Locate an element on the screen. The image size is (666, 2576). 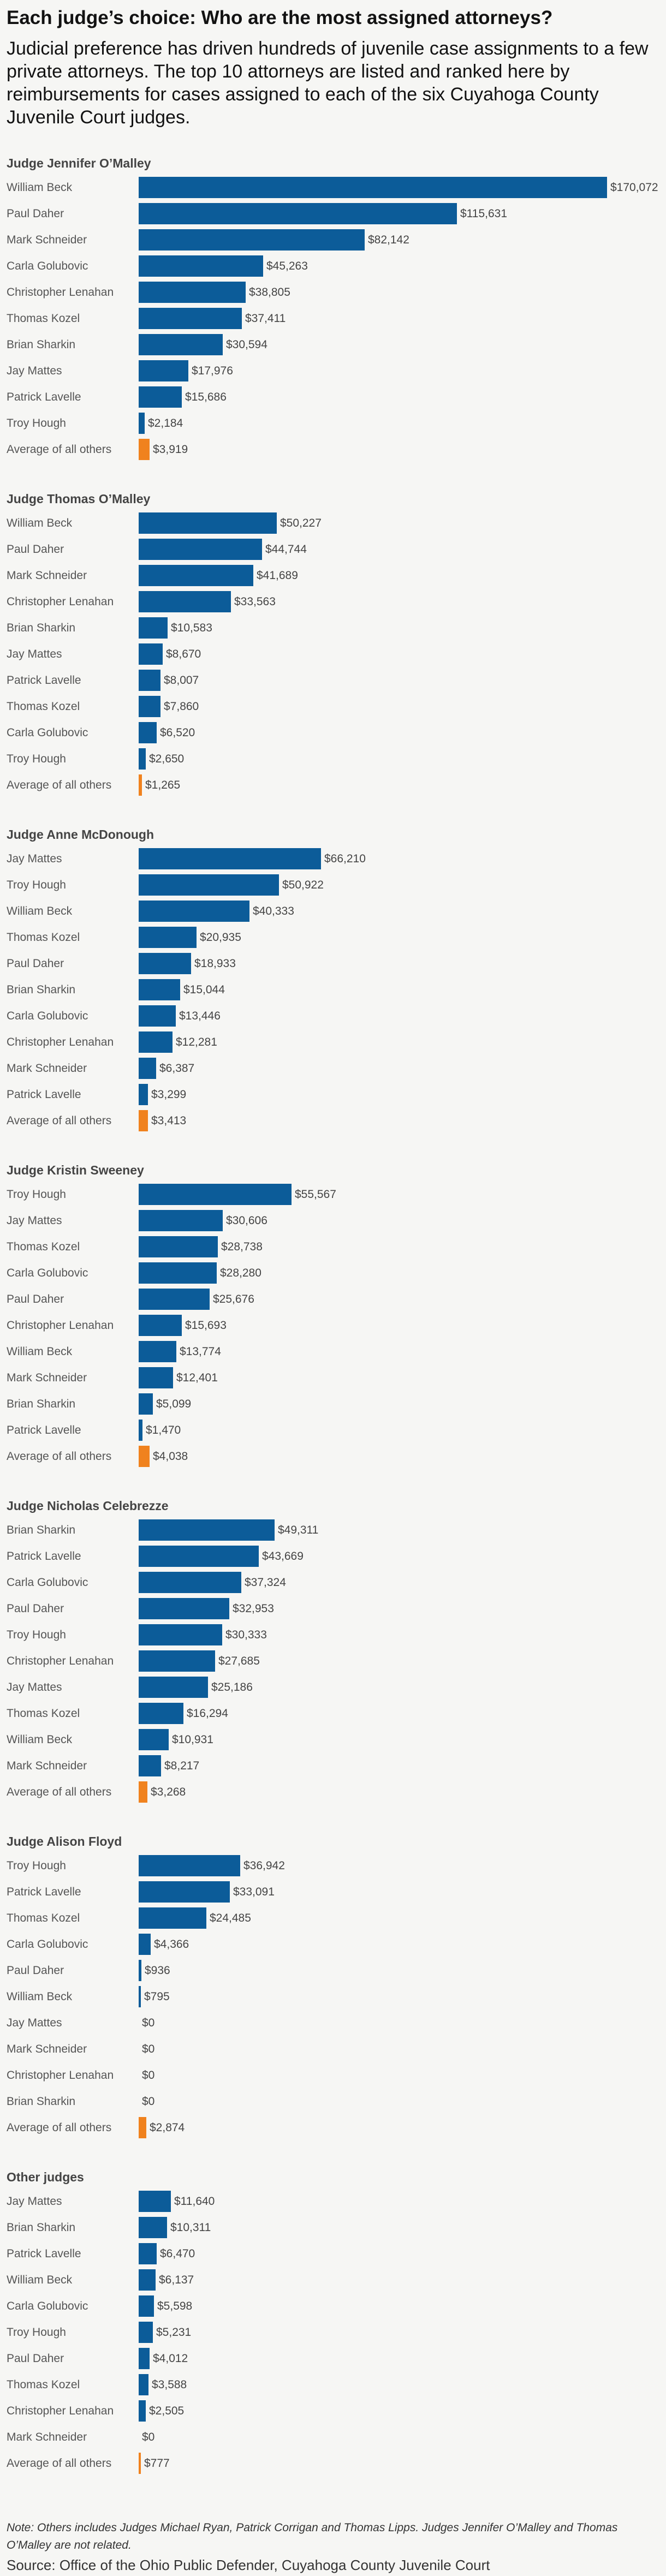
bar-value-label: $33,563 is located at coordinates (255, 601).